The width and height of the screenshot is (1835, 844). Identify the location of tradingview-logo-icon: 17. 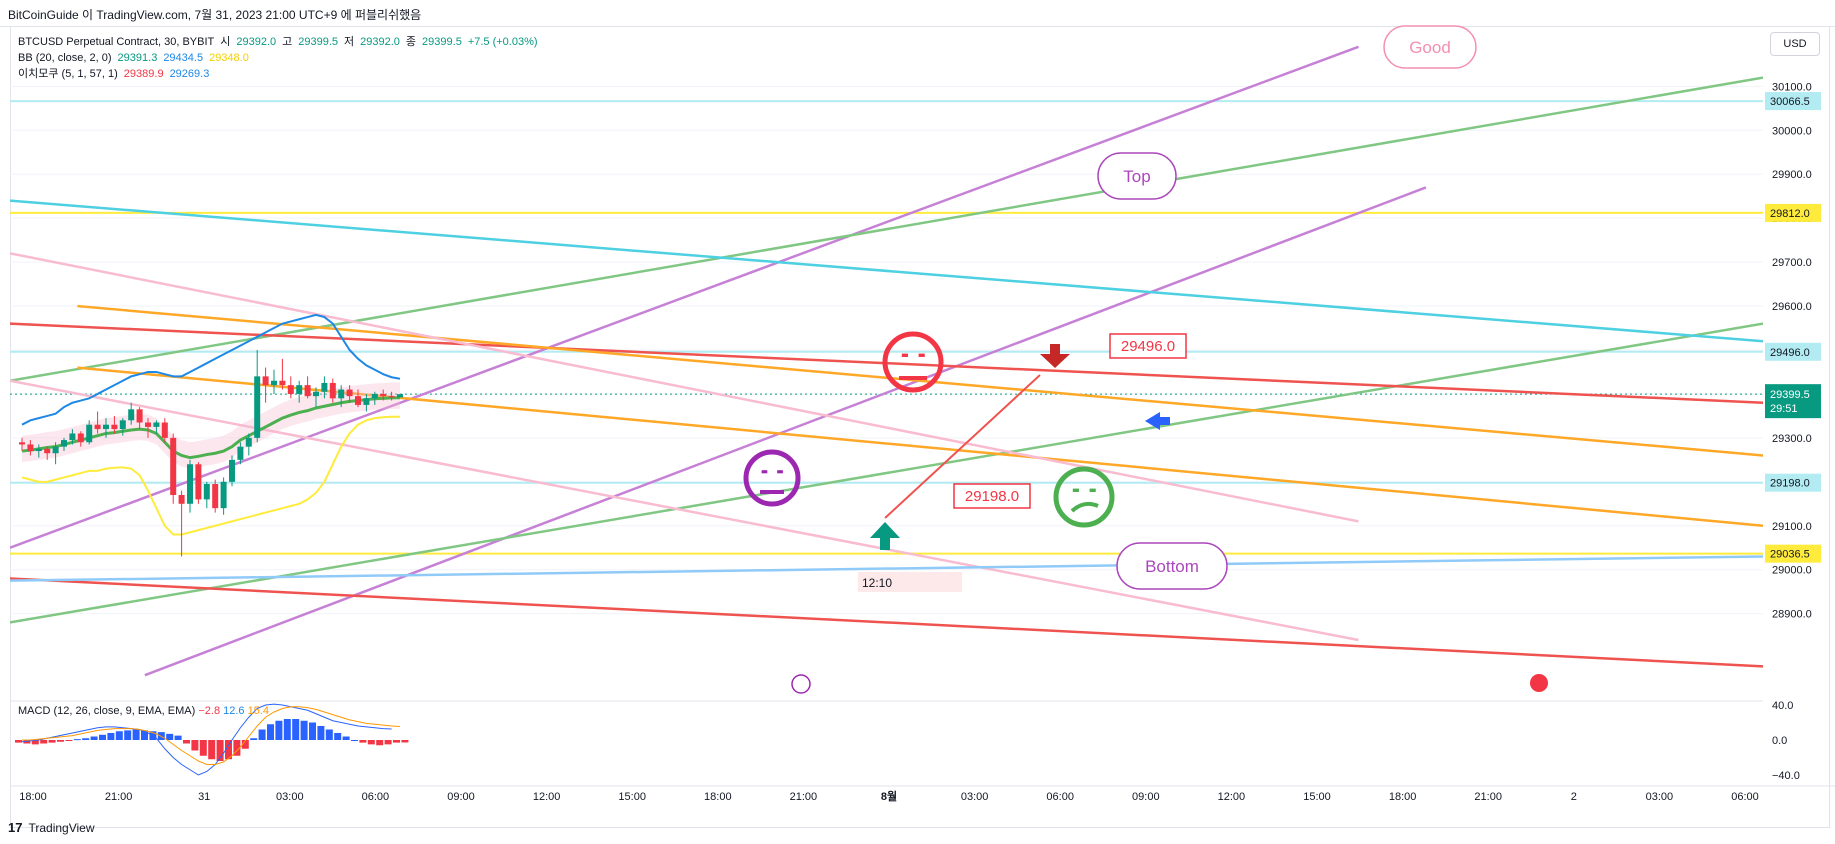
(15, 827).